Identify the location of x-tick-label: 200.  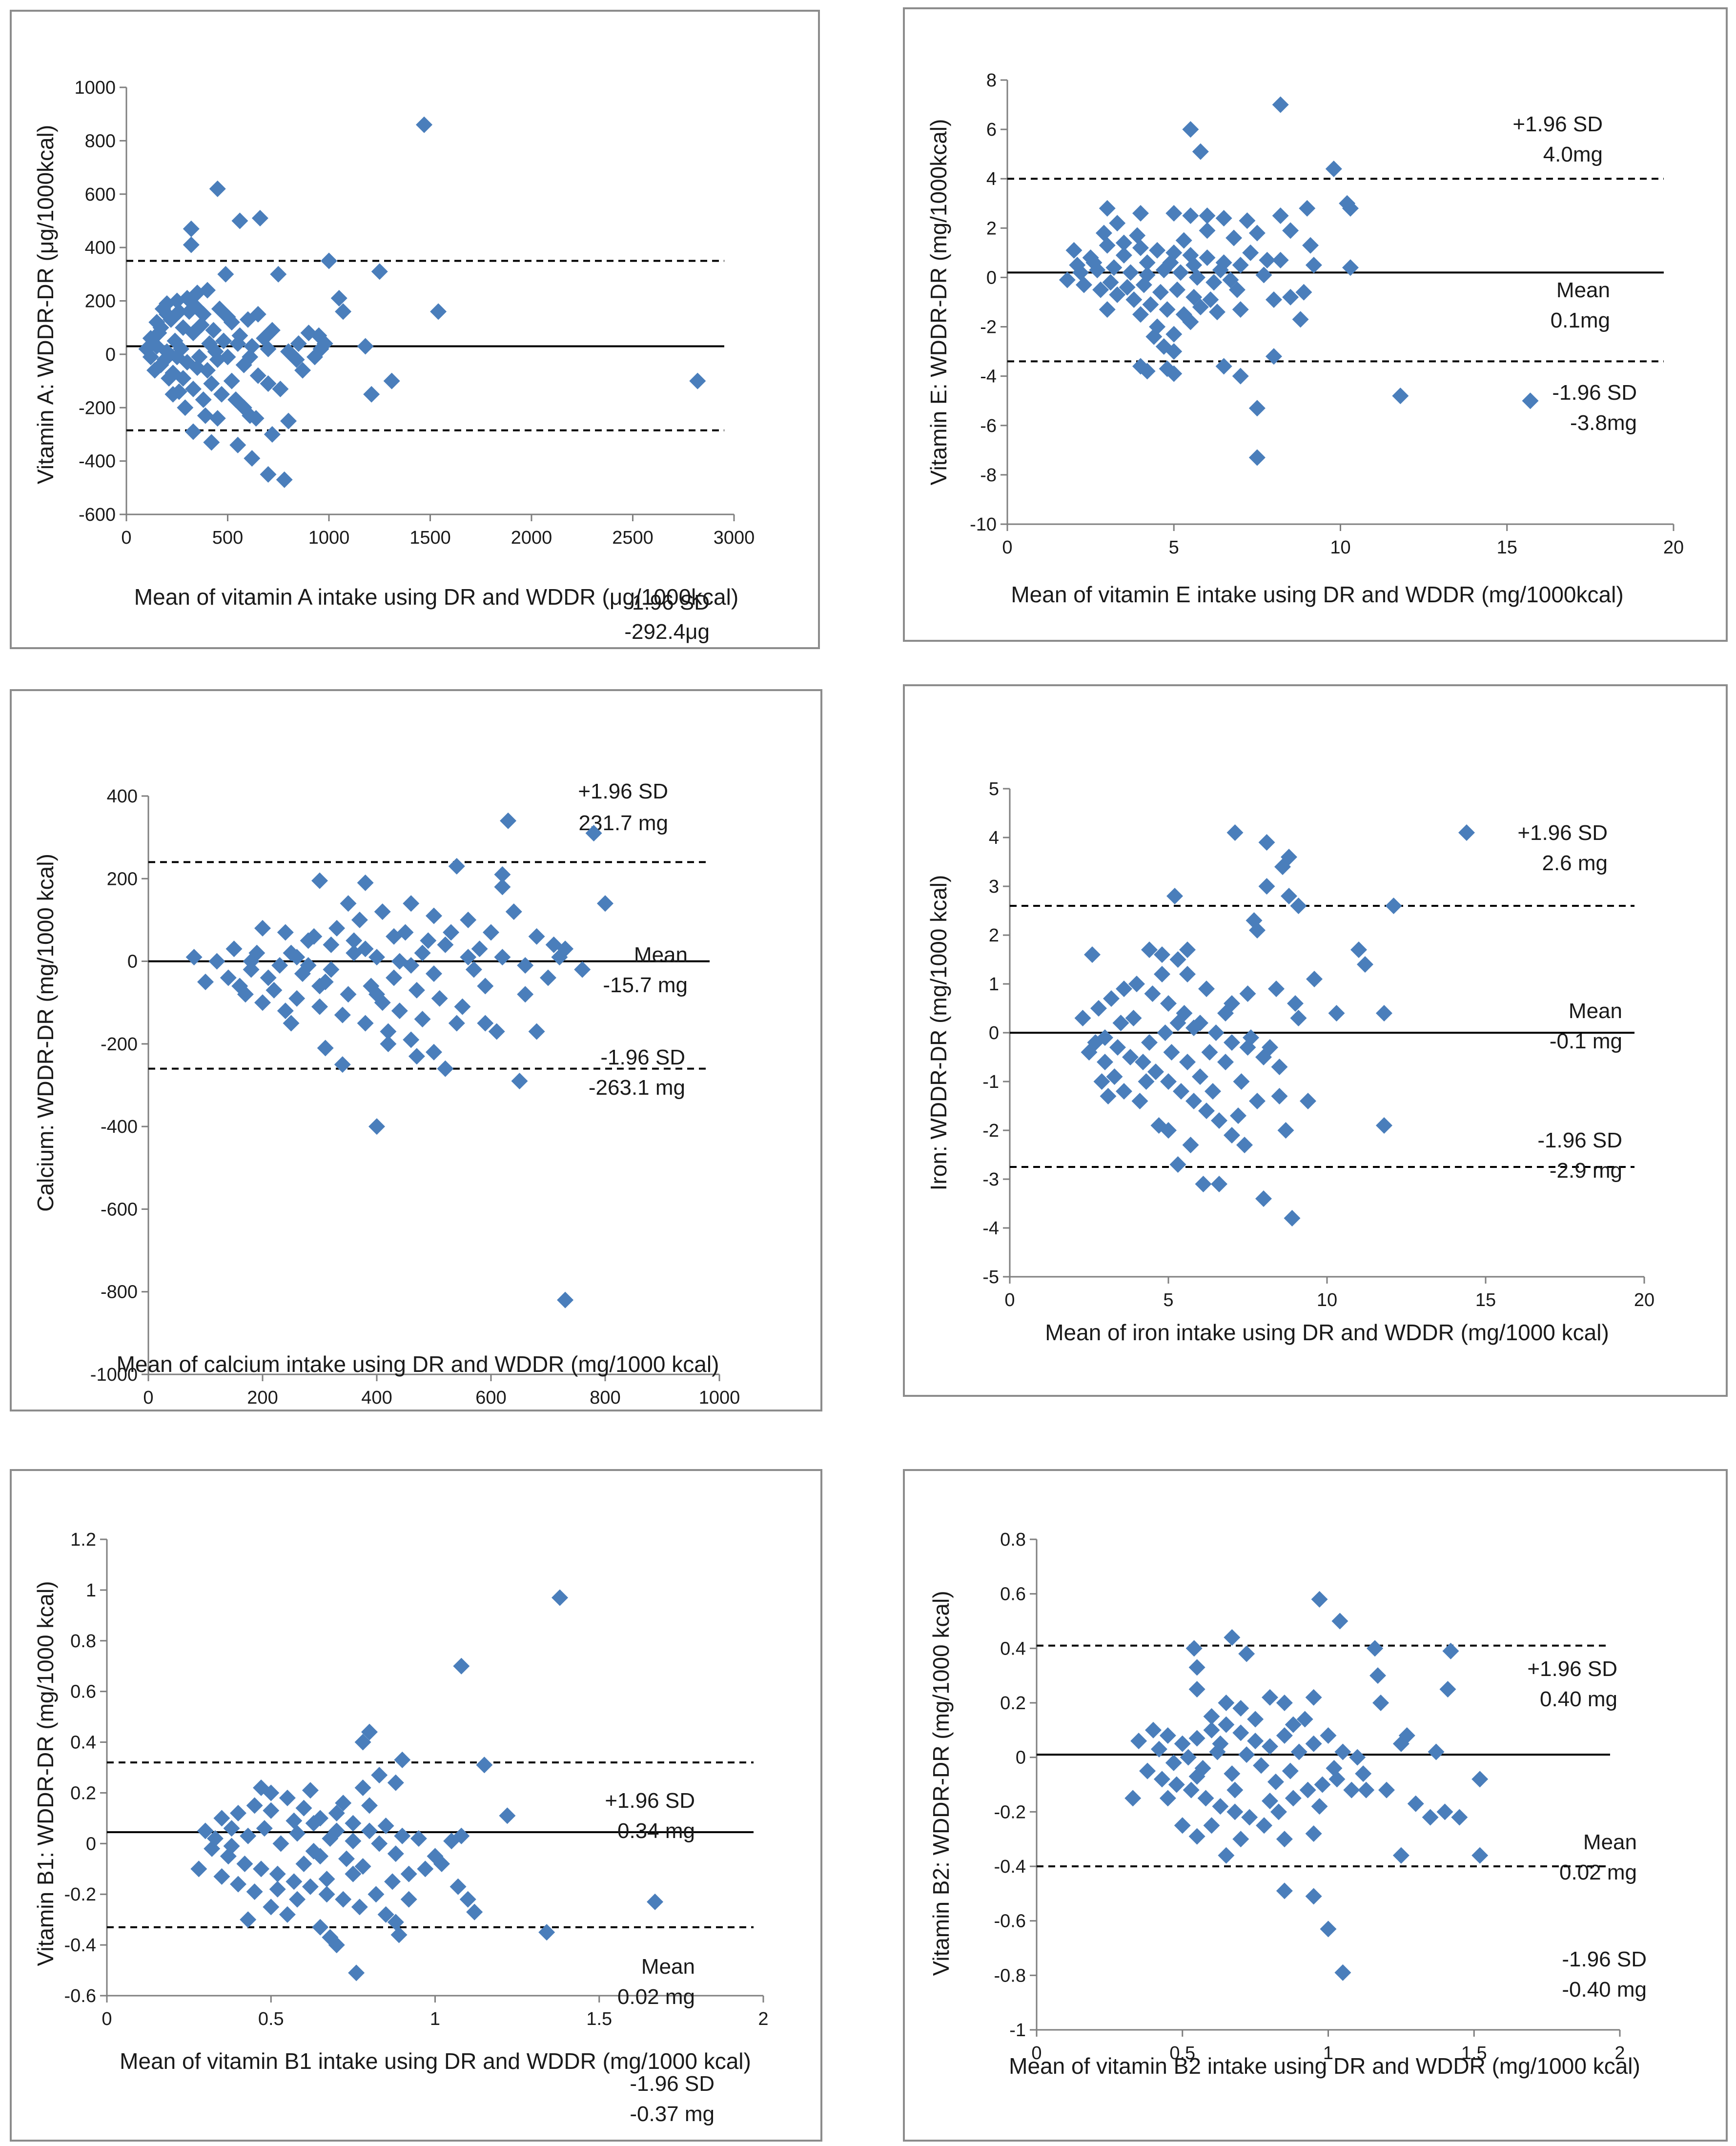
(262, 1398).